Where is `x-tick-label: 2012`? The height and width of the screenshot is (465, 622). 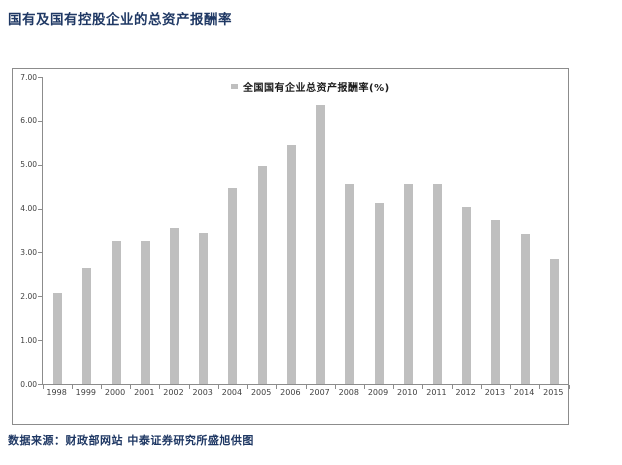
x-tick-label: 2012 is located at coordinates (465, 392).